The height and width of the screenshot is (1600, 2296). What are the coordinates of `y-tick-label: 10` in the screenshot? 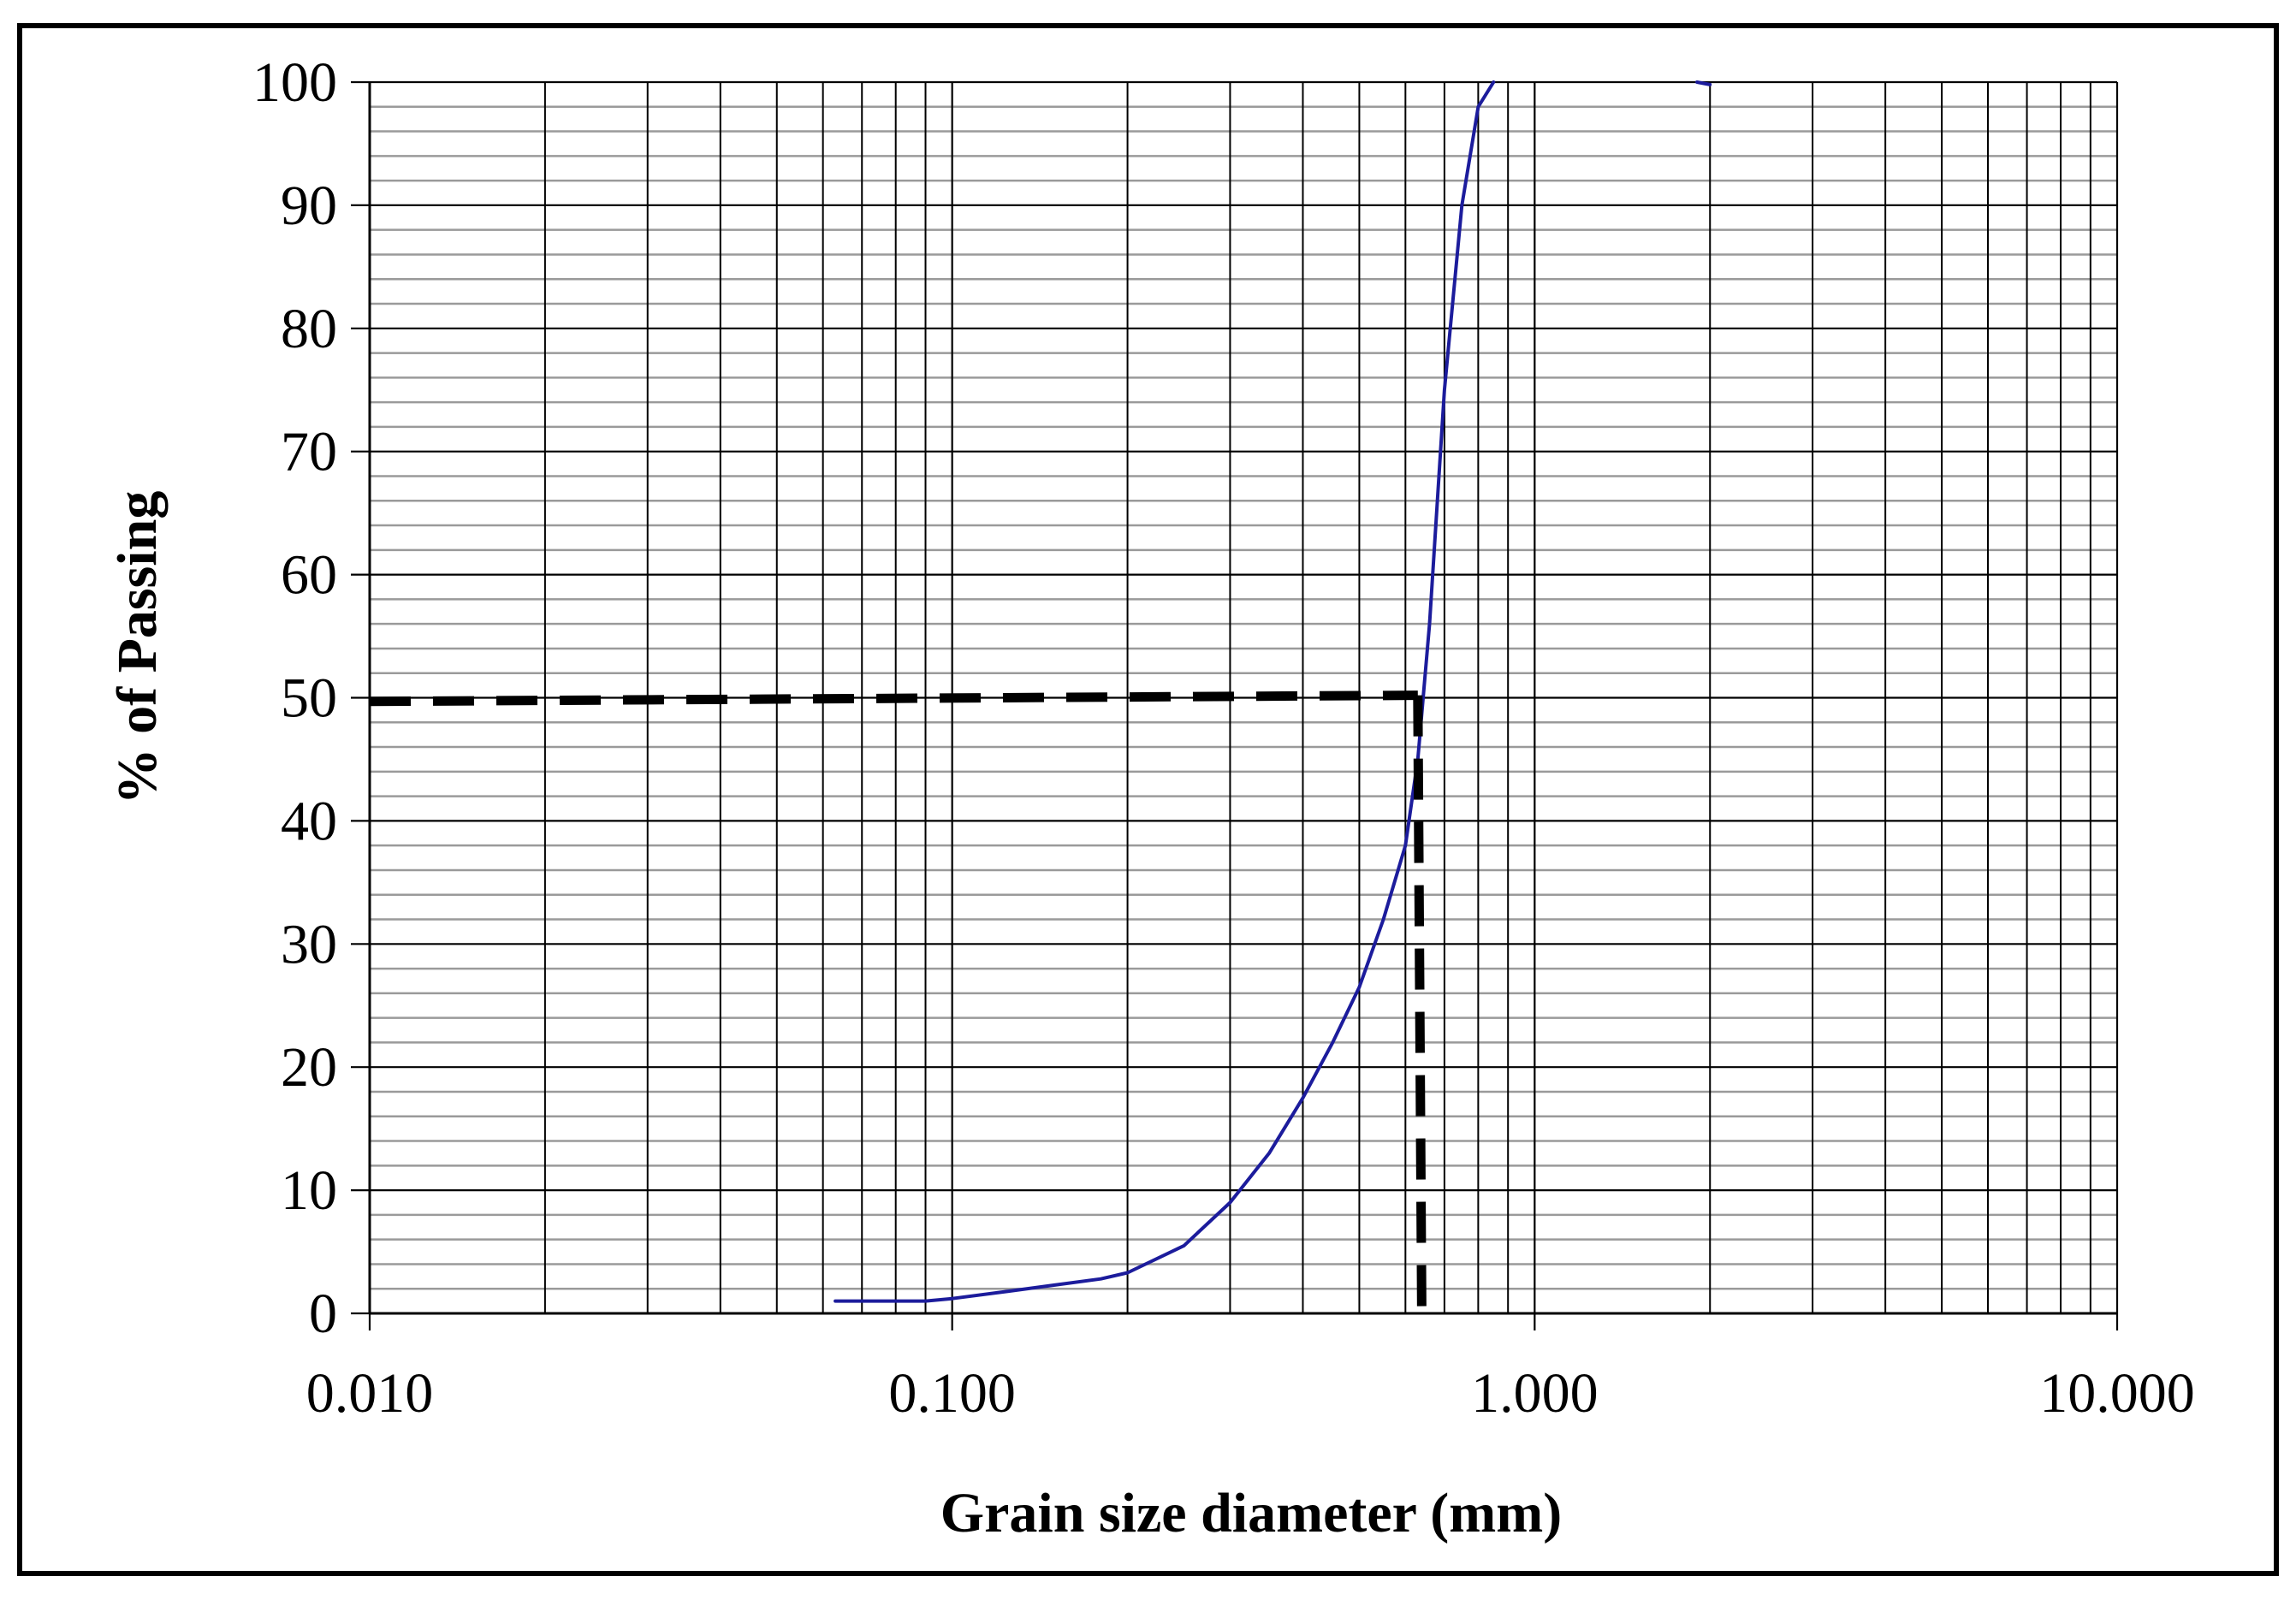 It's located at (309, 1190).